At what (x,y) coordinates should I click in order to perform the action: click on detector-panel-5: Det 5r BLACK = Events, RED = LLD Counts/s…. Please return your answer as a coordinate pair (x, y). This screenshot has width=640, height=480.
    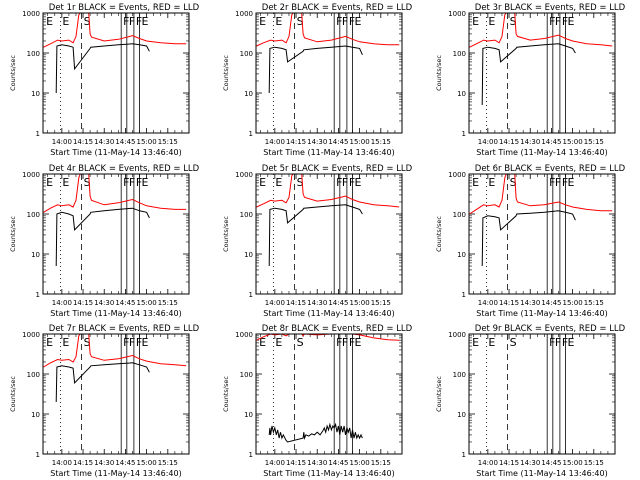
    Looking at the image, I should click on (317, 241).